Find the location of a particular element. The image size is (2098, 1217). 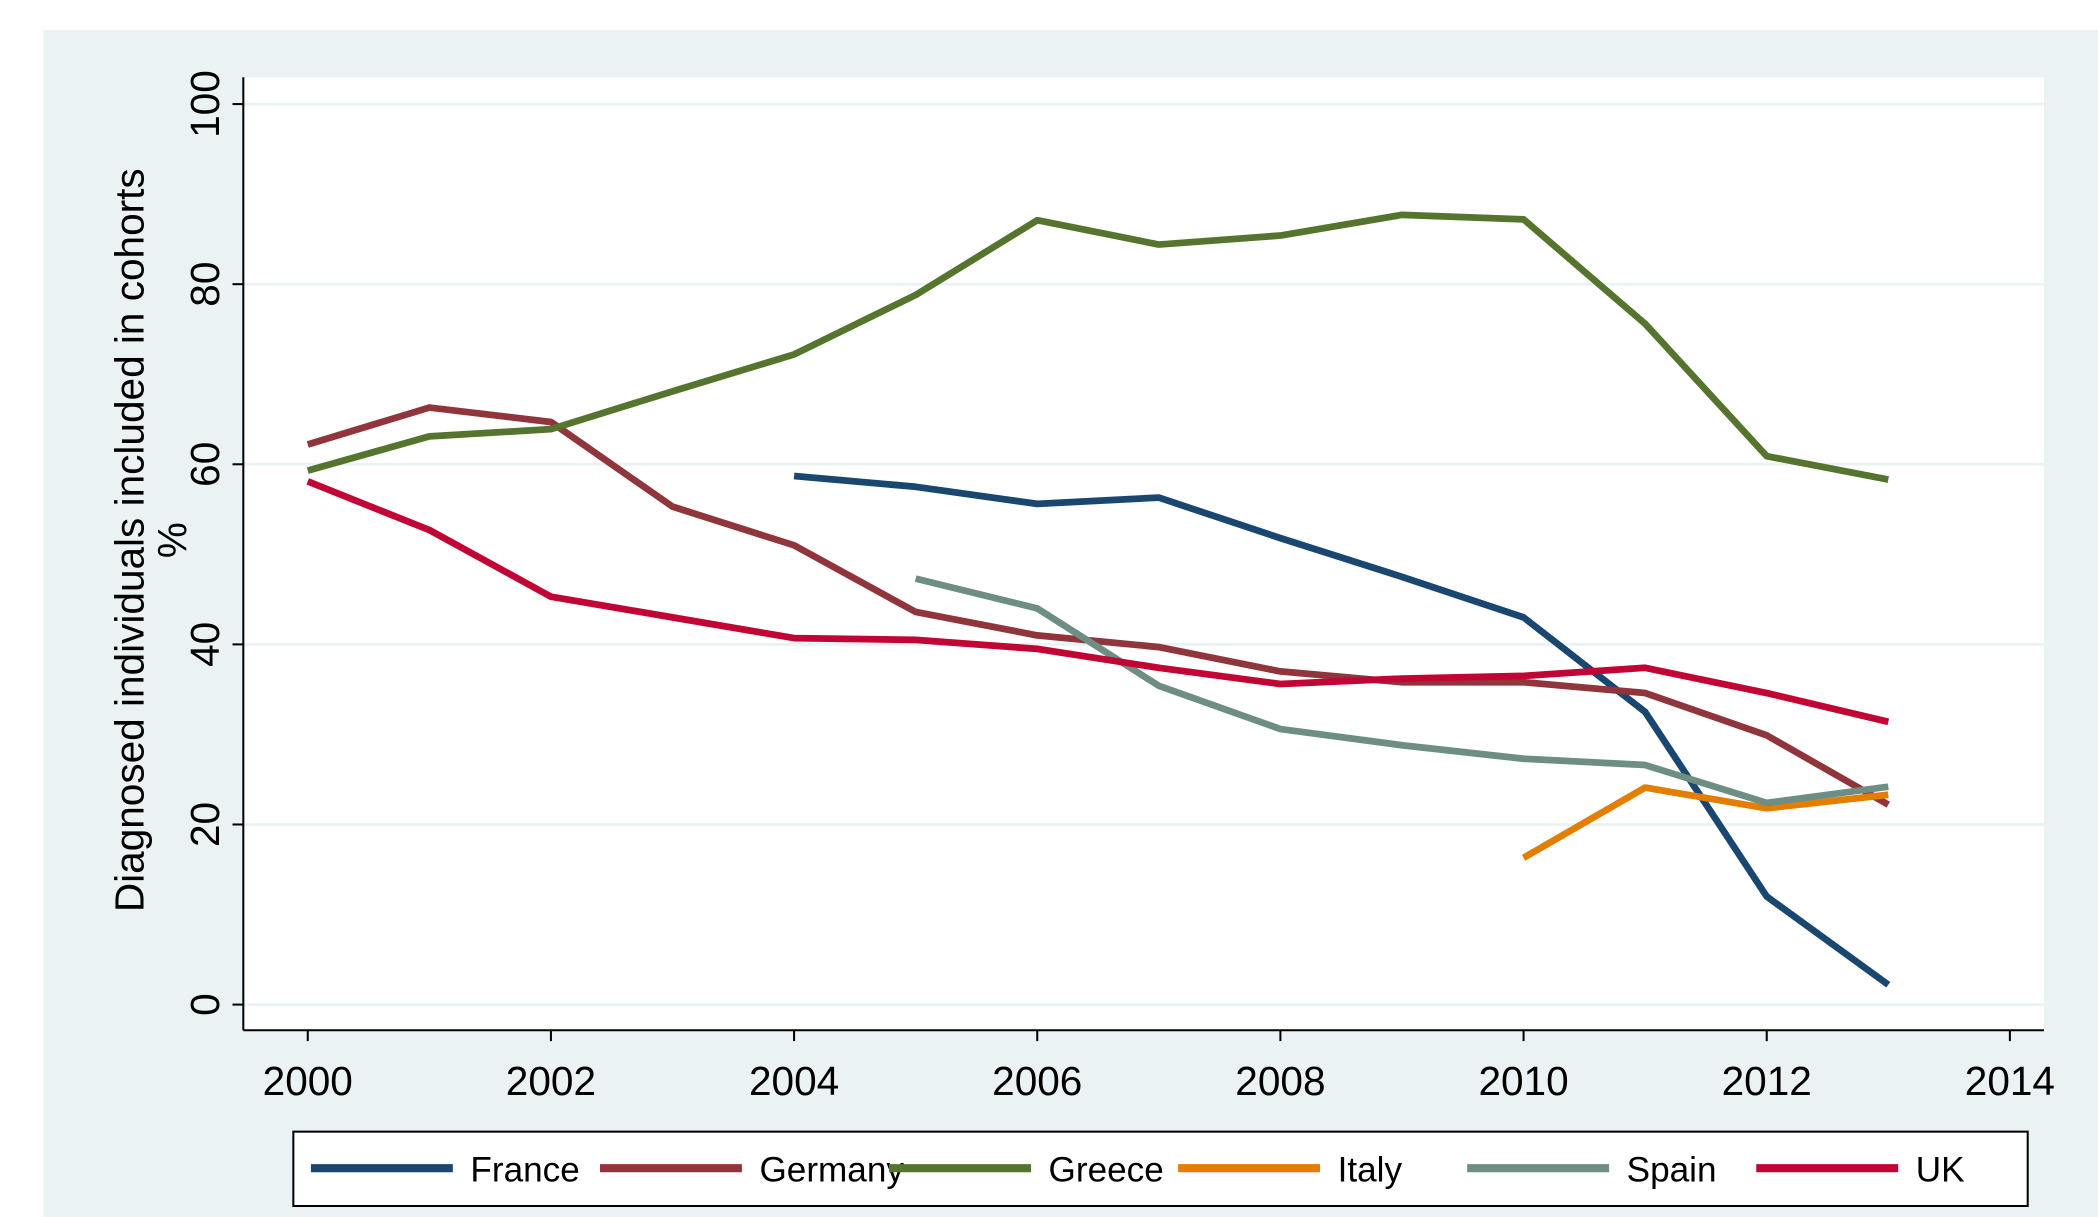

legend-label: Spain is located at coordinates (1672, 1170).